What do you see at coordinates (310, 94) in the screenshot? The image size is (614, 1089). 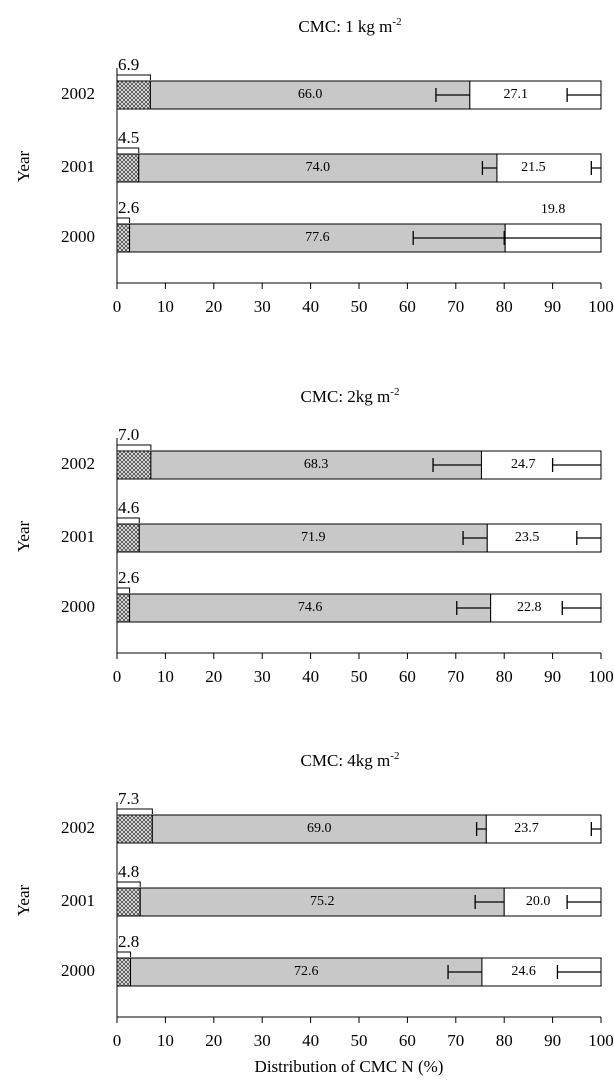 I see `value-label: 66.0` at bounding box center [310, 94].